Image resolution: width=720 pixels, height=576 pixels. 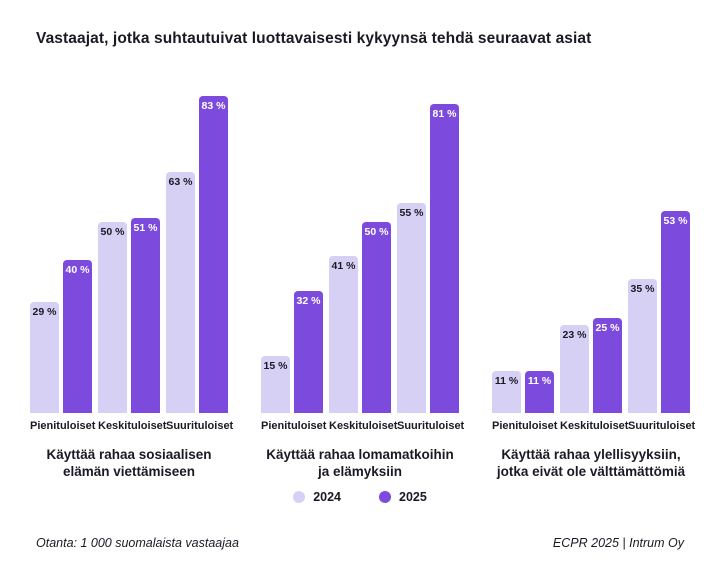 What do you see at coordinates (428, 258) in the screenshot?
I see `category-suurituloiset: 55 % 81 %` at bounding box center [428, 258].